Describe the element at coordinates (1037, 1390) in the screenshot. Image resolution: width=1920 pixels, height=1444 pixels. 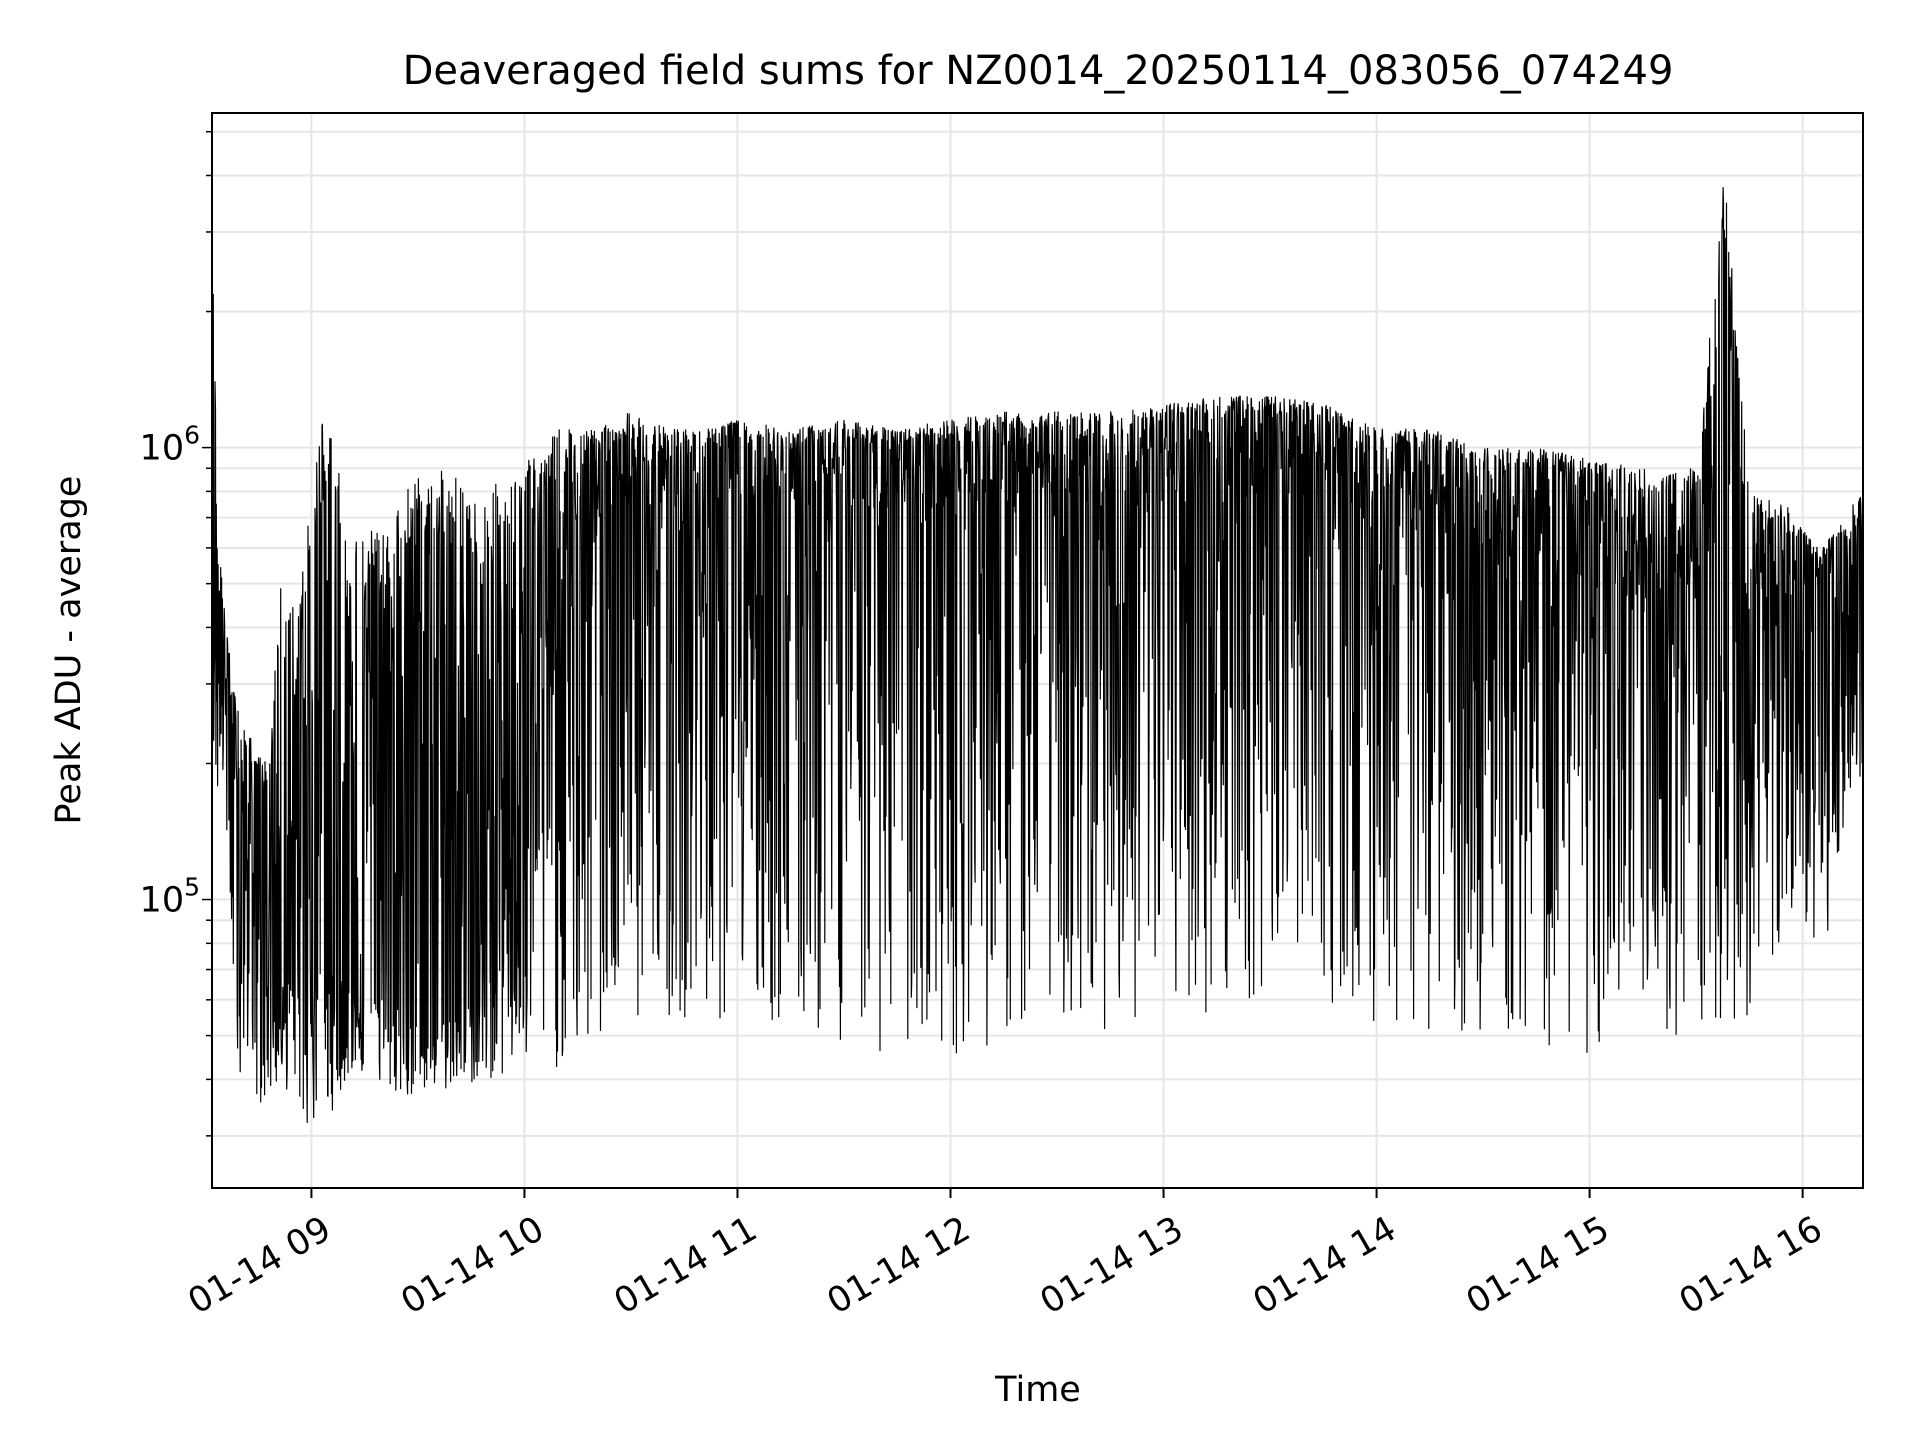
I see `x-axis-label: Time` at that location.